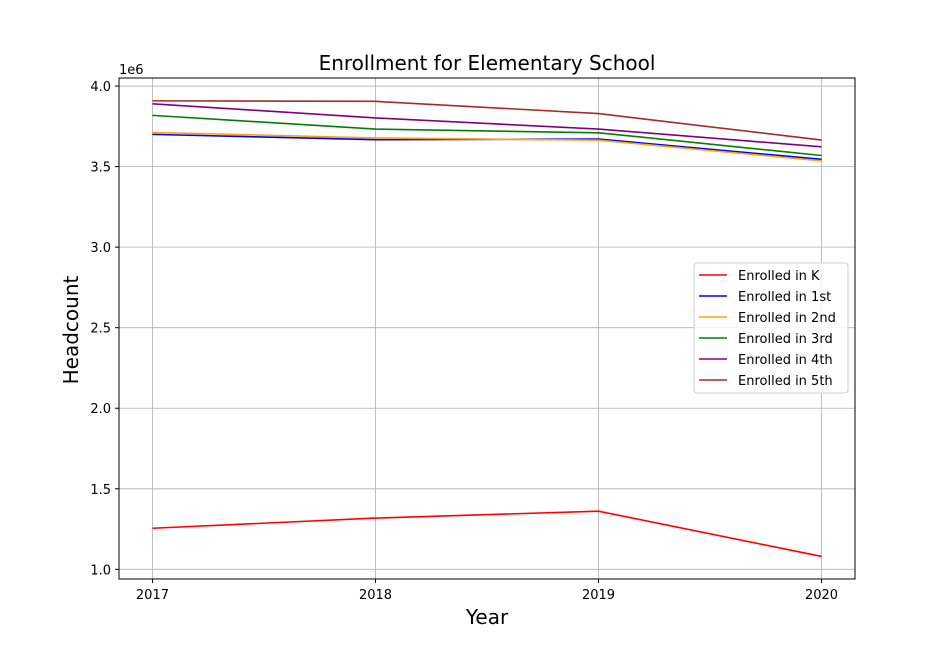 This screenshot has height=650, width=950. Describe the element at coordinates (100, 409) in the screenshot. I see `y-tick-label: 2.0` at that location.